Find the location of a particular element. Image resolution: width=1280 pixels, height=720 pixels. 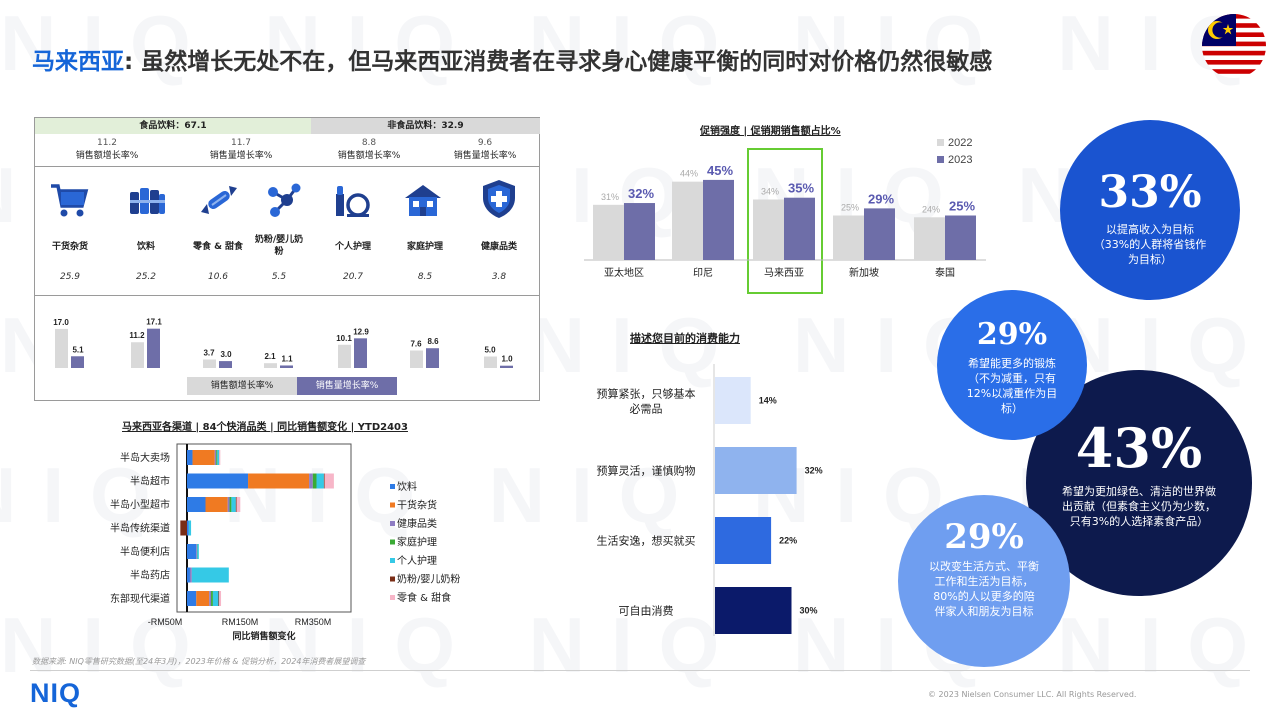

metric-value: 11.2 is located at coordinates (107, 143).